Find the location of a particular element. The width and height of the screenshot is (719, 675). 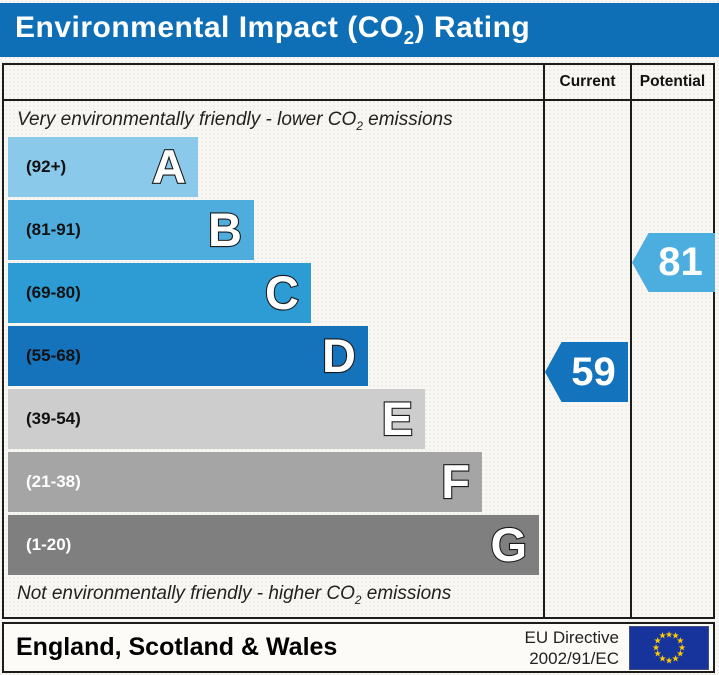

band-letter: B is located at coordinates (225, 229).